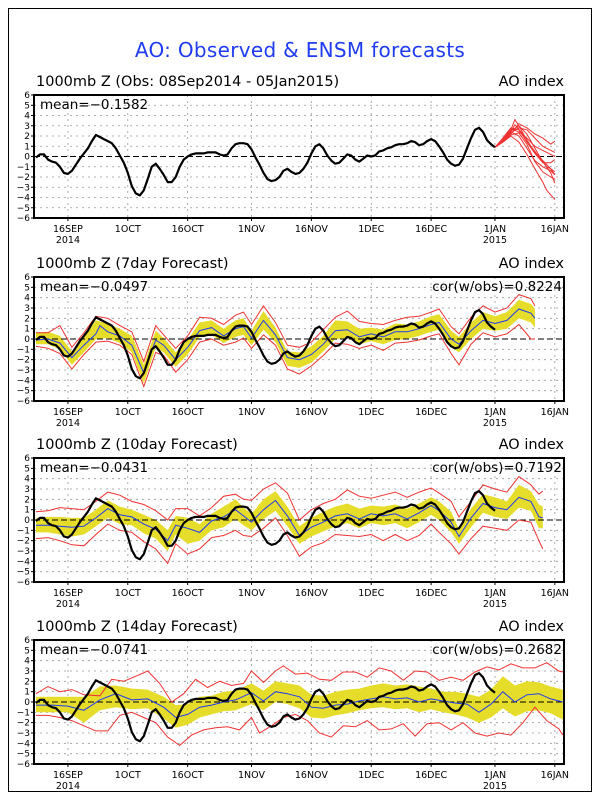 This screenshot has width=600, height=800. What do you see at coordinates (94, 650) in the screenshot?
I see `mean-label: mean=−0.0741` at bounding box center [94, 650].